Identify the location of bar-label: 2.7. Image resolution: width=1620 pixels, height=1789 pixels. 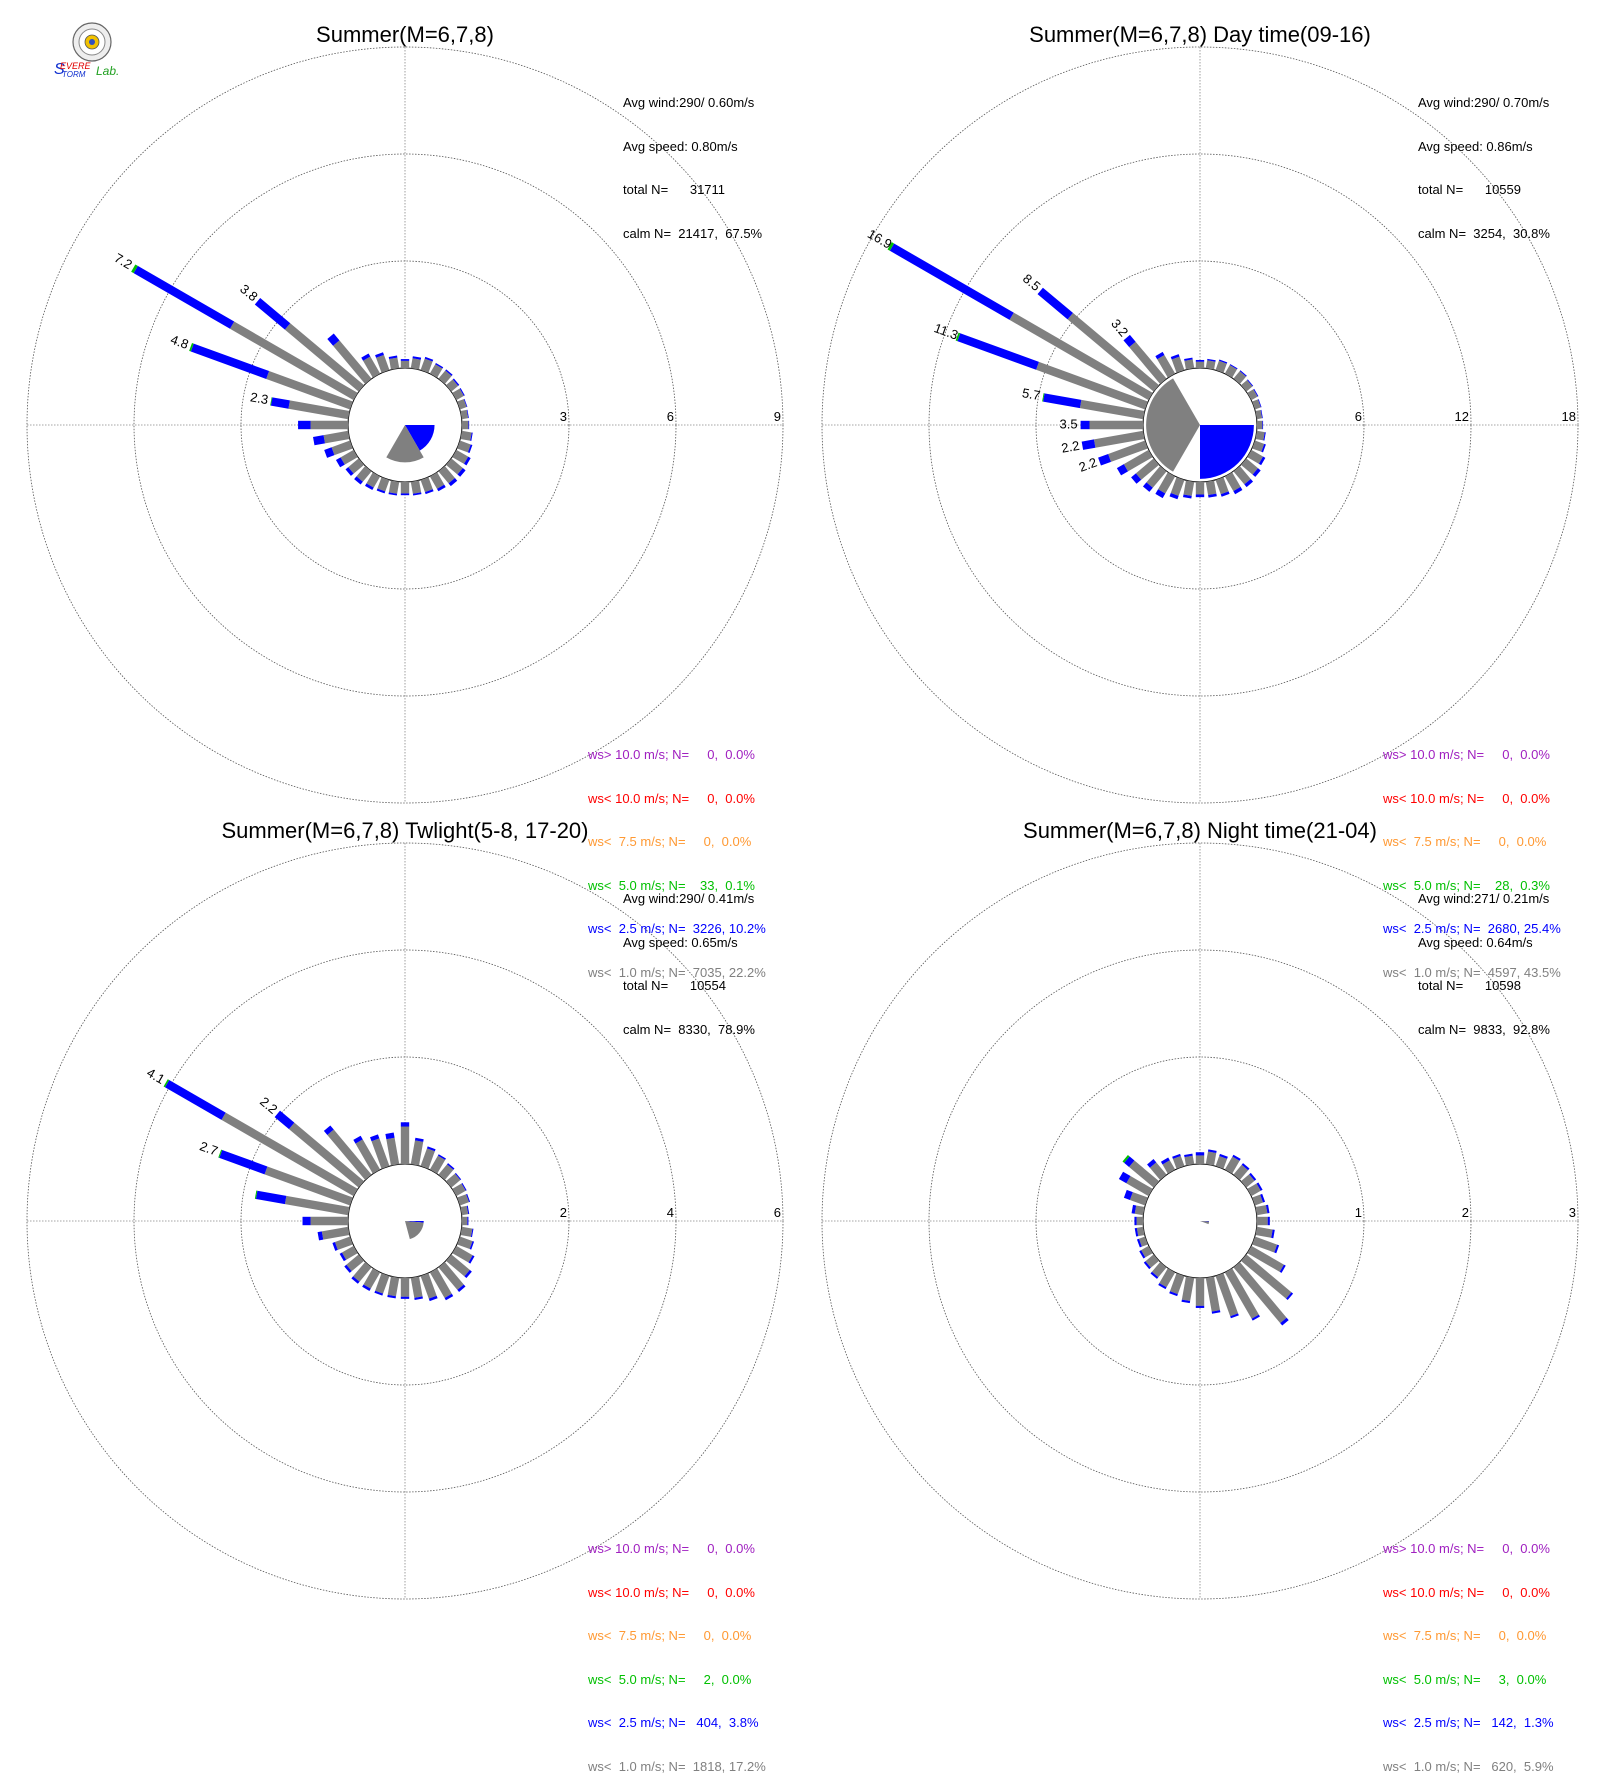
(209, 1148).